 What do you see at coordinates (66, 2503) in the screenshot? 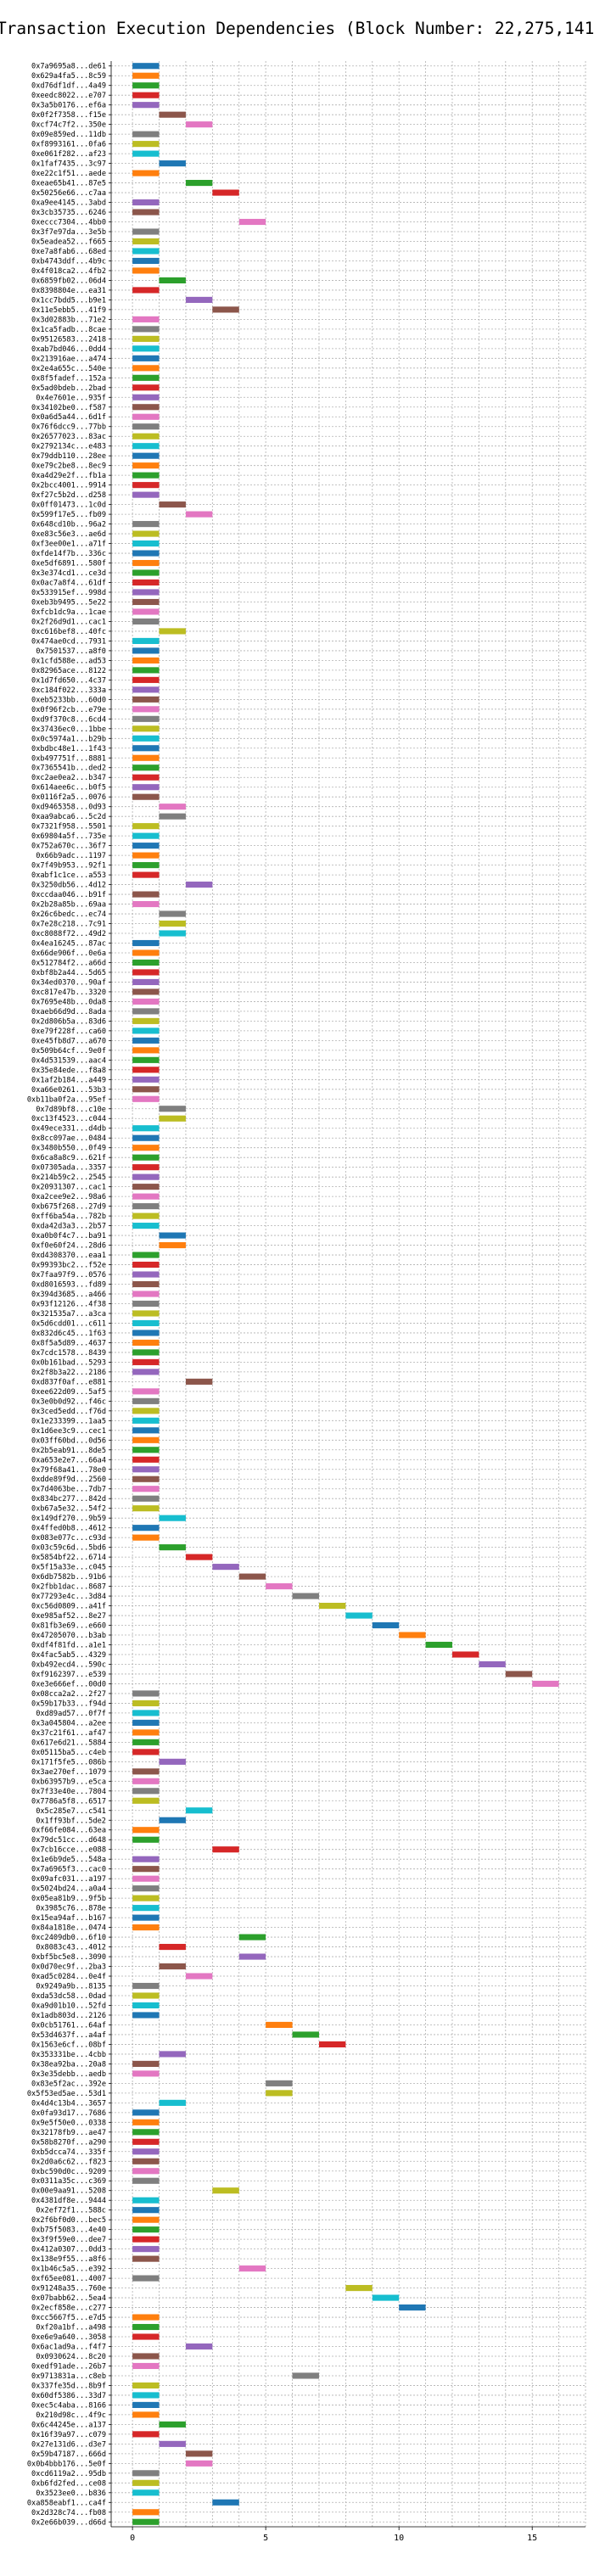
I see `transaction-label: 0xa858eabf1...ca4f` at bounding box center [66, 2503].